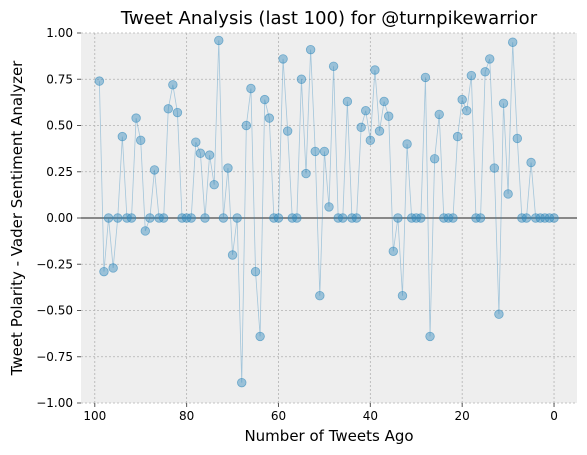 The width and height of the screenshot is (587, 455). What do you see at coordinates (94, 416) in the screenshot?
I see `x-tick-label: 100` at bounding box center [94, 416].